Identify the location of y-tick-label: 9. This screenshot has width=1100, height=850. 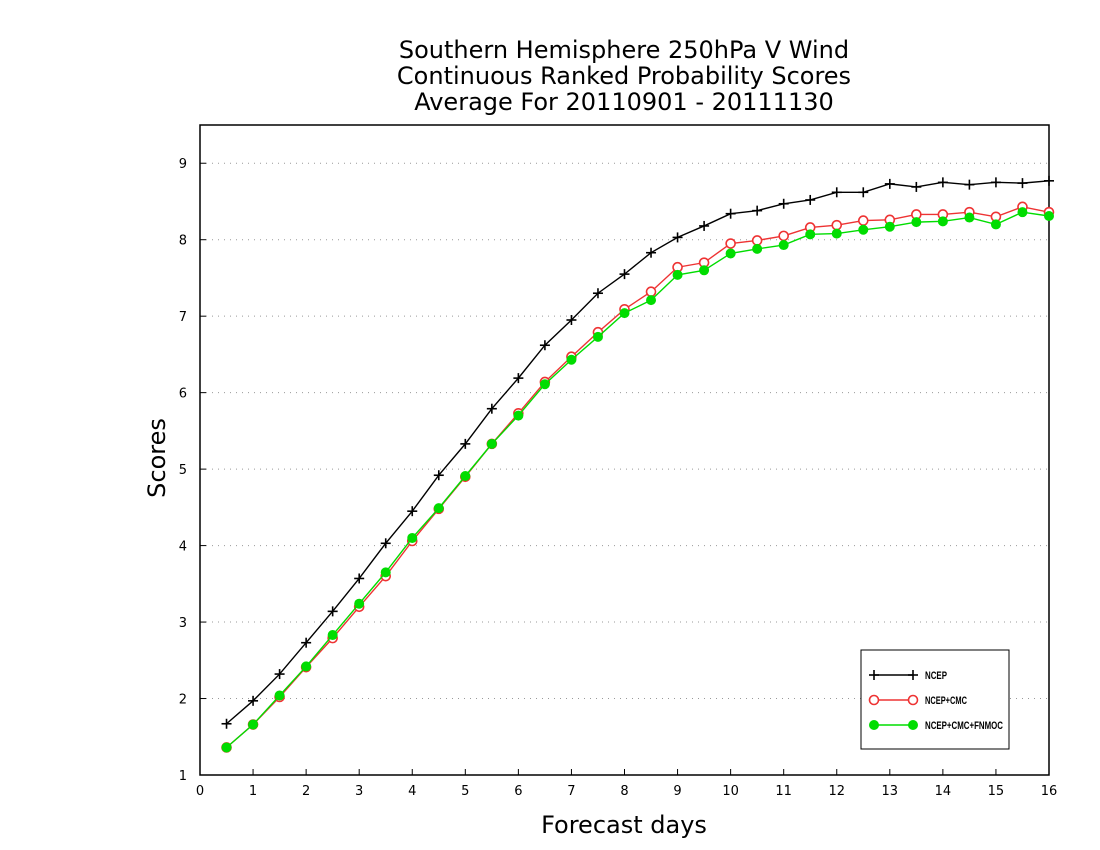
(183, 164).